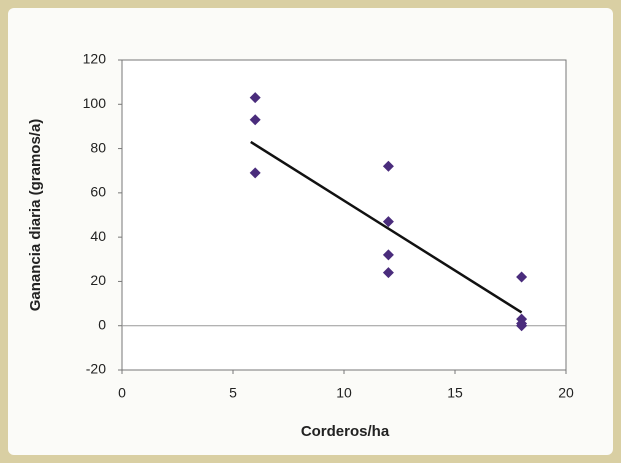  Describe the element at coordinates (95, 59) in the screenshot. I see `y-tick-label: 120` at that location.